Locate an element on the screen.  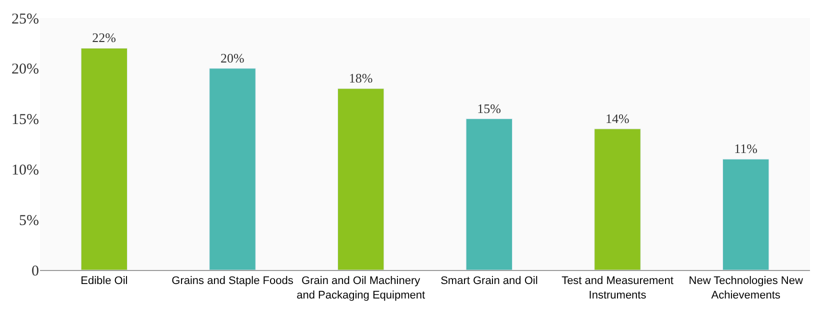
x-tick-label: Edible Oil is located at coordinates (104, 281).